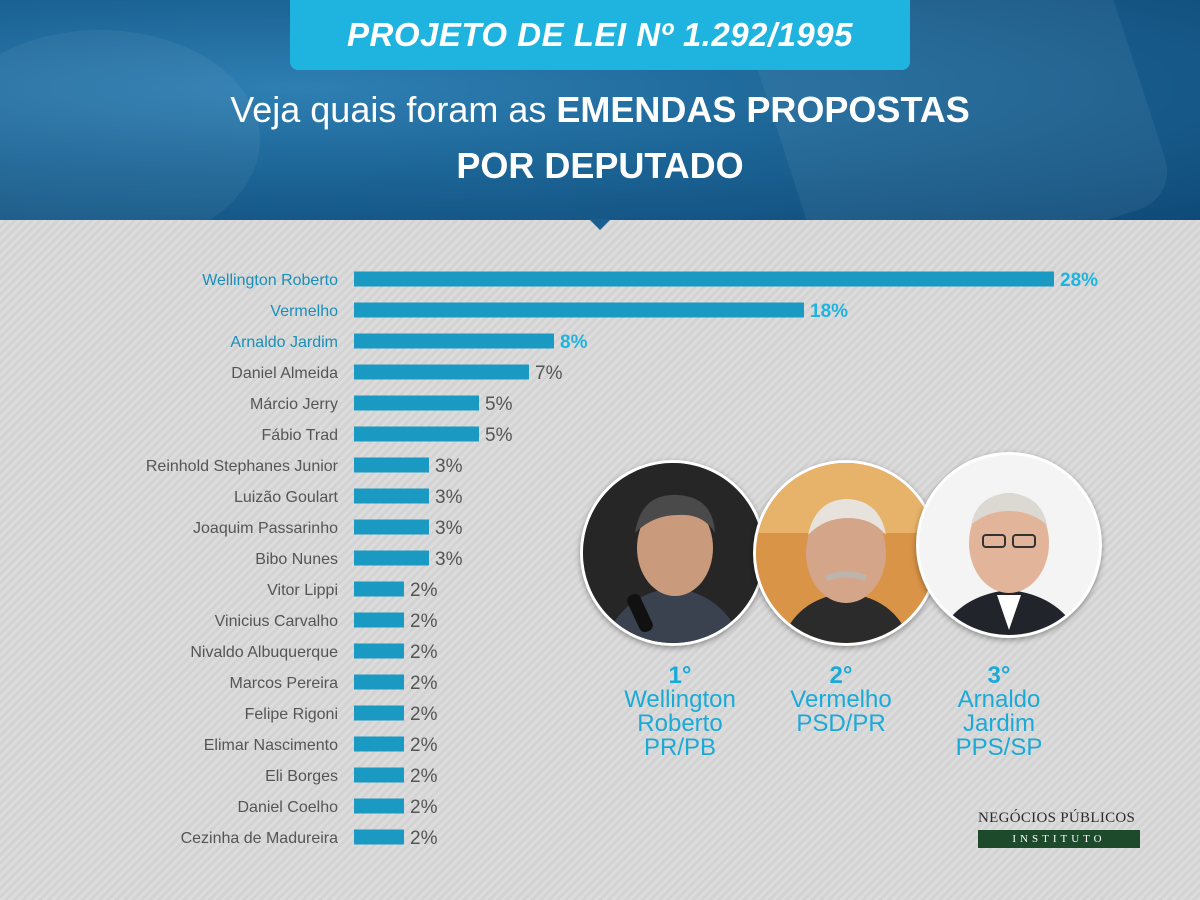  What do you see at coordinates (393, 109) in the screenshot?
I see `subtitle-light: Veja quais foram as` at bounding box center [393, 109].